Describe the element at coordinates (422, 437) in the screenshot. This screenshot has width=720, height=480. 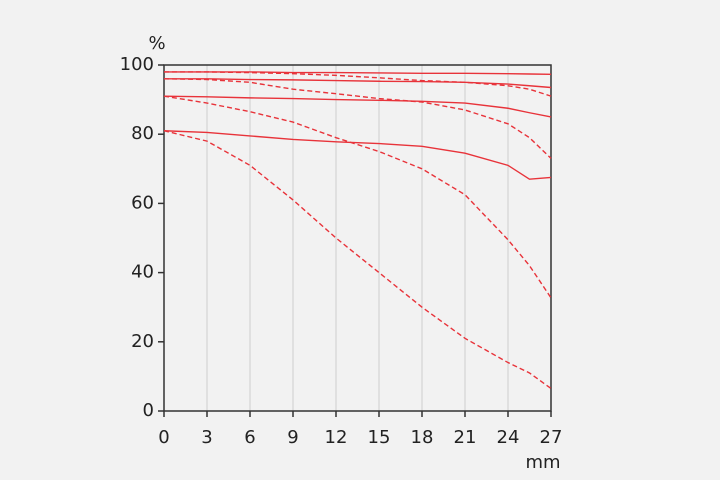
I see `x-tick-label: 18` at that location.